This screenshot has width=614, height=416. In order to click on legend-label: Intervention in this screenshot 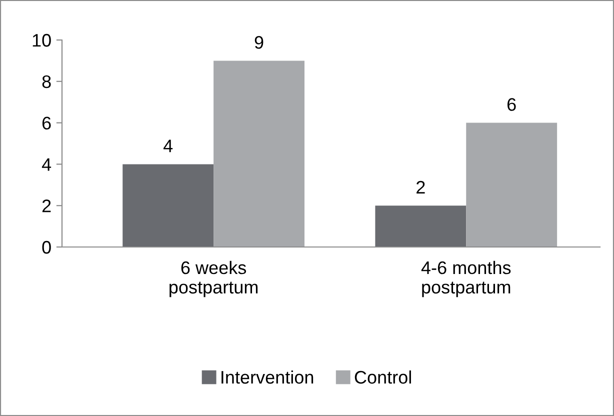, I will do `click(268, 377)`.